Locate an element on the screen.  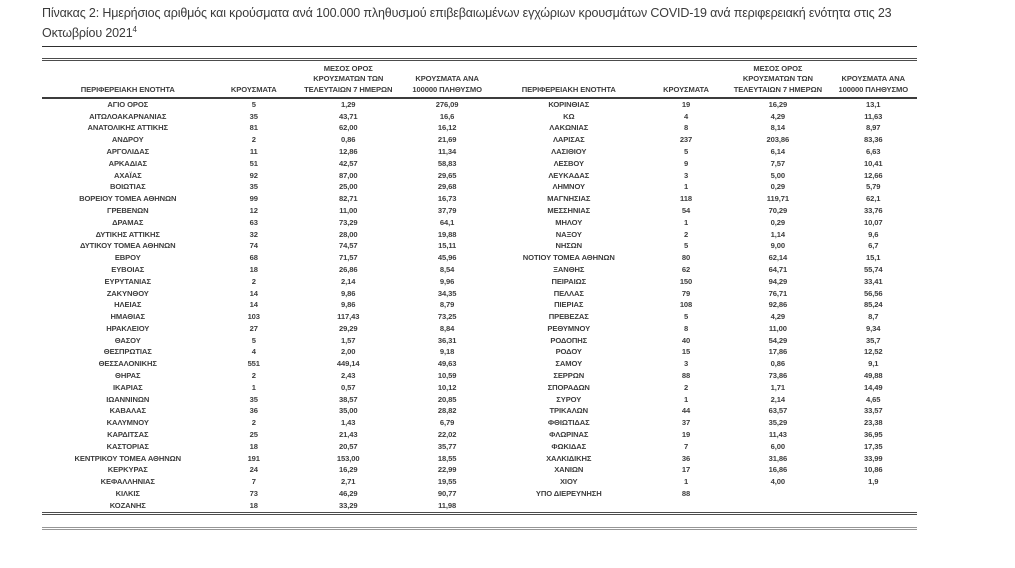
per100k-cell: 15,11 is located at coordinates (447, 246).